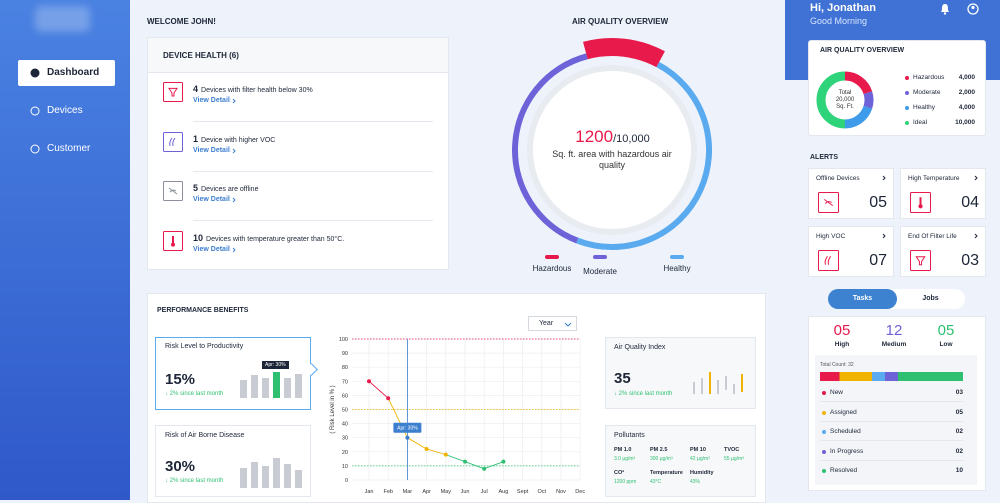 The image size is (1000, 503). Describe the element at coordinates (369, 492) in the screenshot. I see `x-tick-label: Jan` at that location.